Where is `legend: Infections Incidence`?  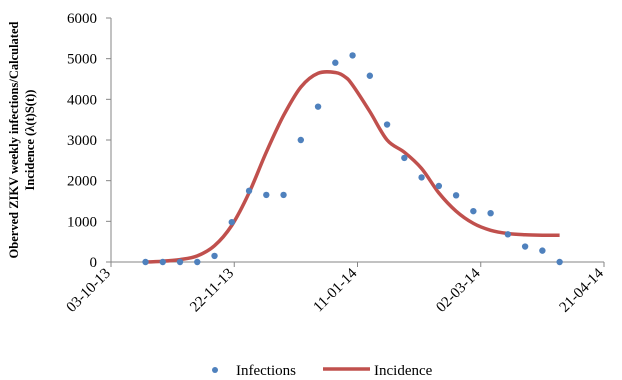 legend: Infections Incidence is located at coordinates (322, 371).